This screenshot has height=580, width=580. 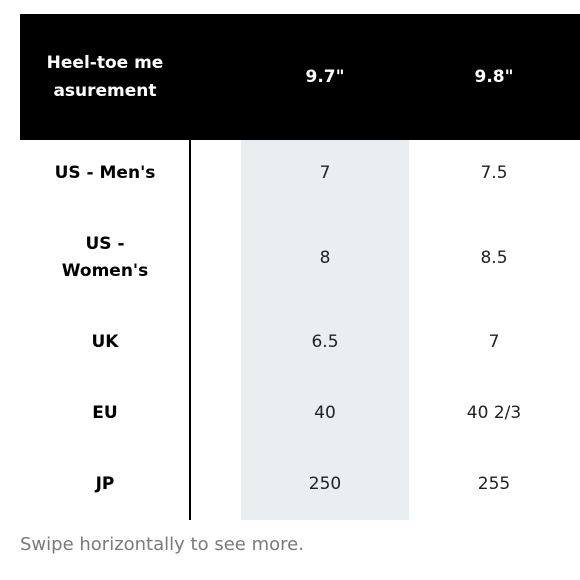 I want to click on table-cell: 6.5, so click(x=325, y=342).